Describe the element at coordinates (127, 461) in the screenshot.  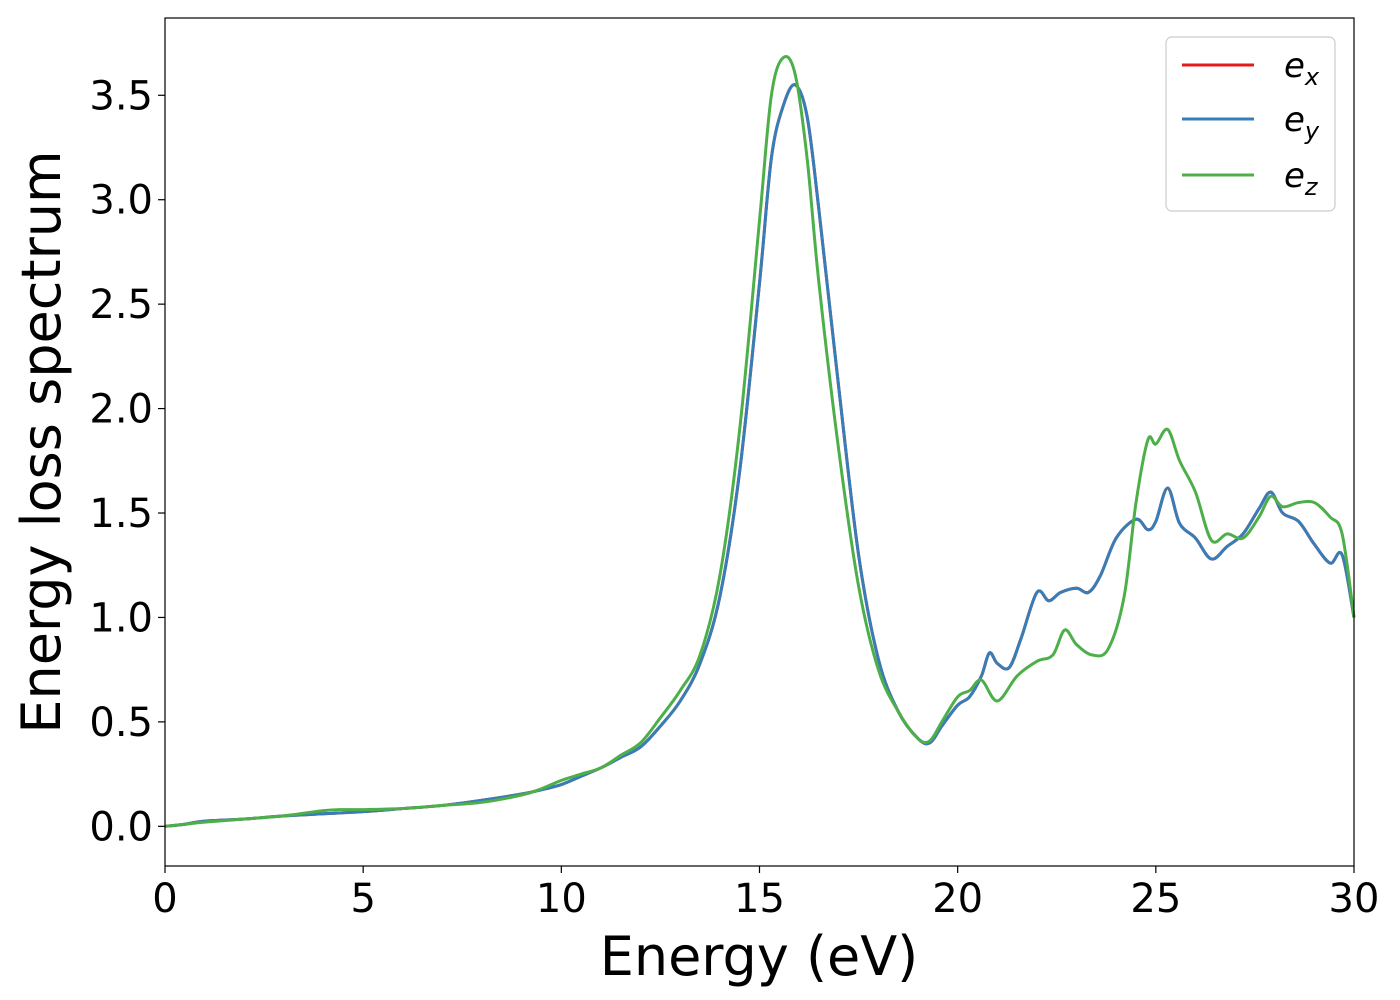
I see `y-axis-ticks: 0.0 0.5 1.0 1.5 2.0 2.5 3.0 3.5` at that location.